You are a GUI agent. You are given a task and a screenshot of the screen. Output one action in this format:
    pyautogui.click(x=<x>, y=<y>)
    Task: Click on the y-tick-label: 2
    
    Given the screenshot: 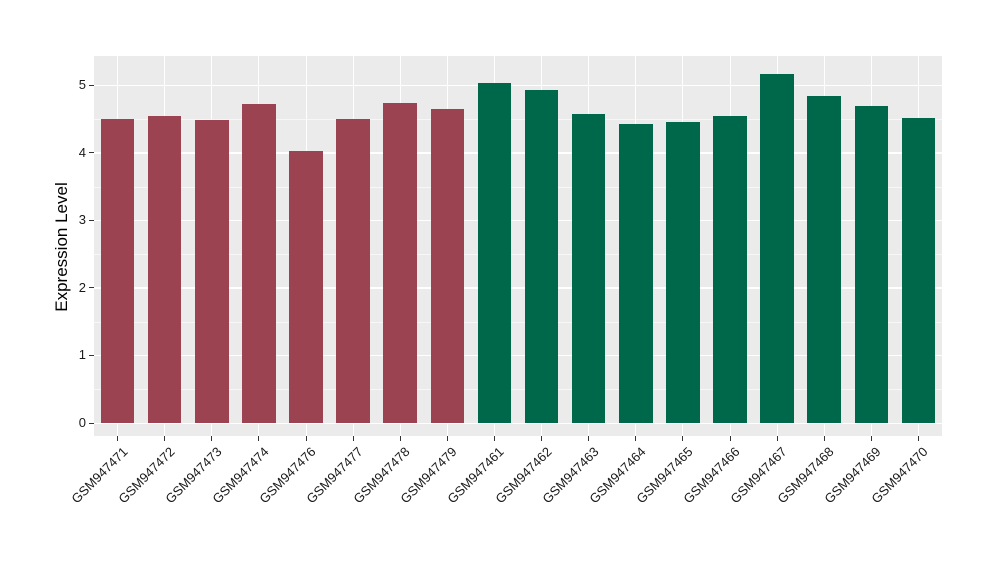 What is the action you would take?
    pyautogui.click(x=82, y=287)
    